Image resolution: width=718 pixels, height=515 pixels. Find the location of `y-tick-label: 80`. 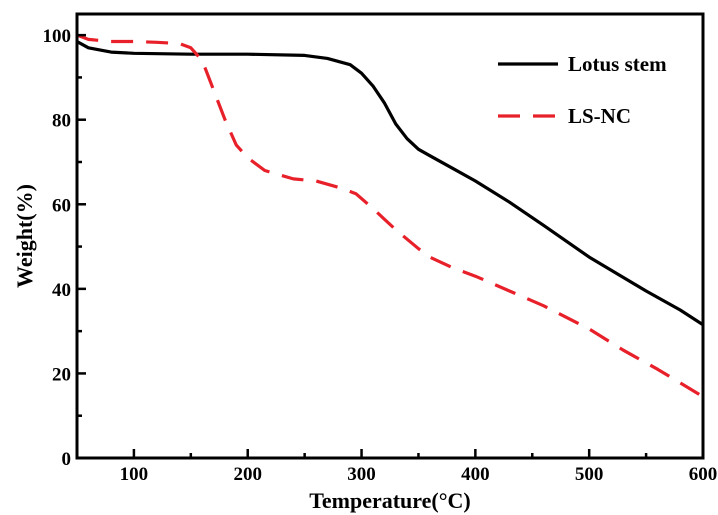

y-tick-label: 80 is located at coordinates (61, 121).